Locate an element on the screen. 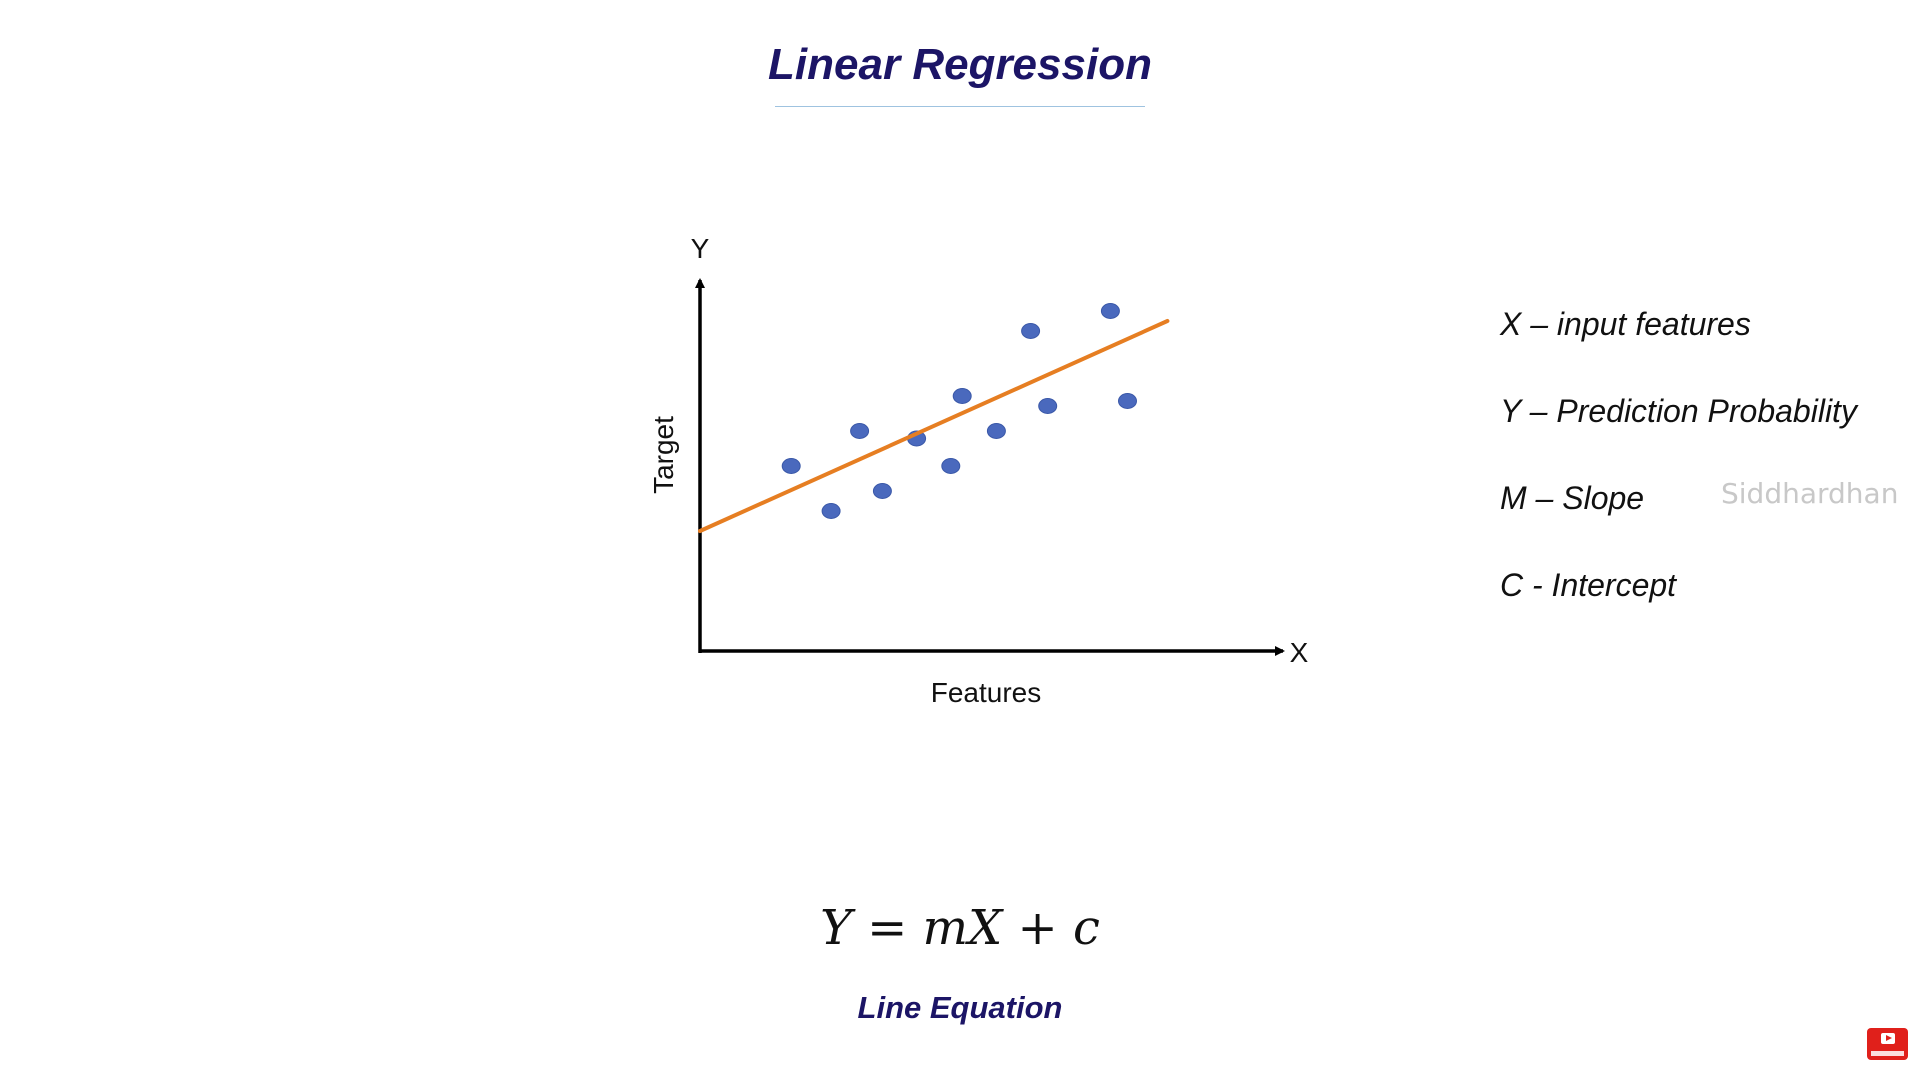 This screenshot has width=1920, height=1080. subscribe-text-bar is located at coordinates (1887, 1053).